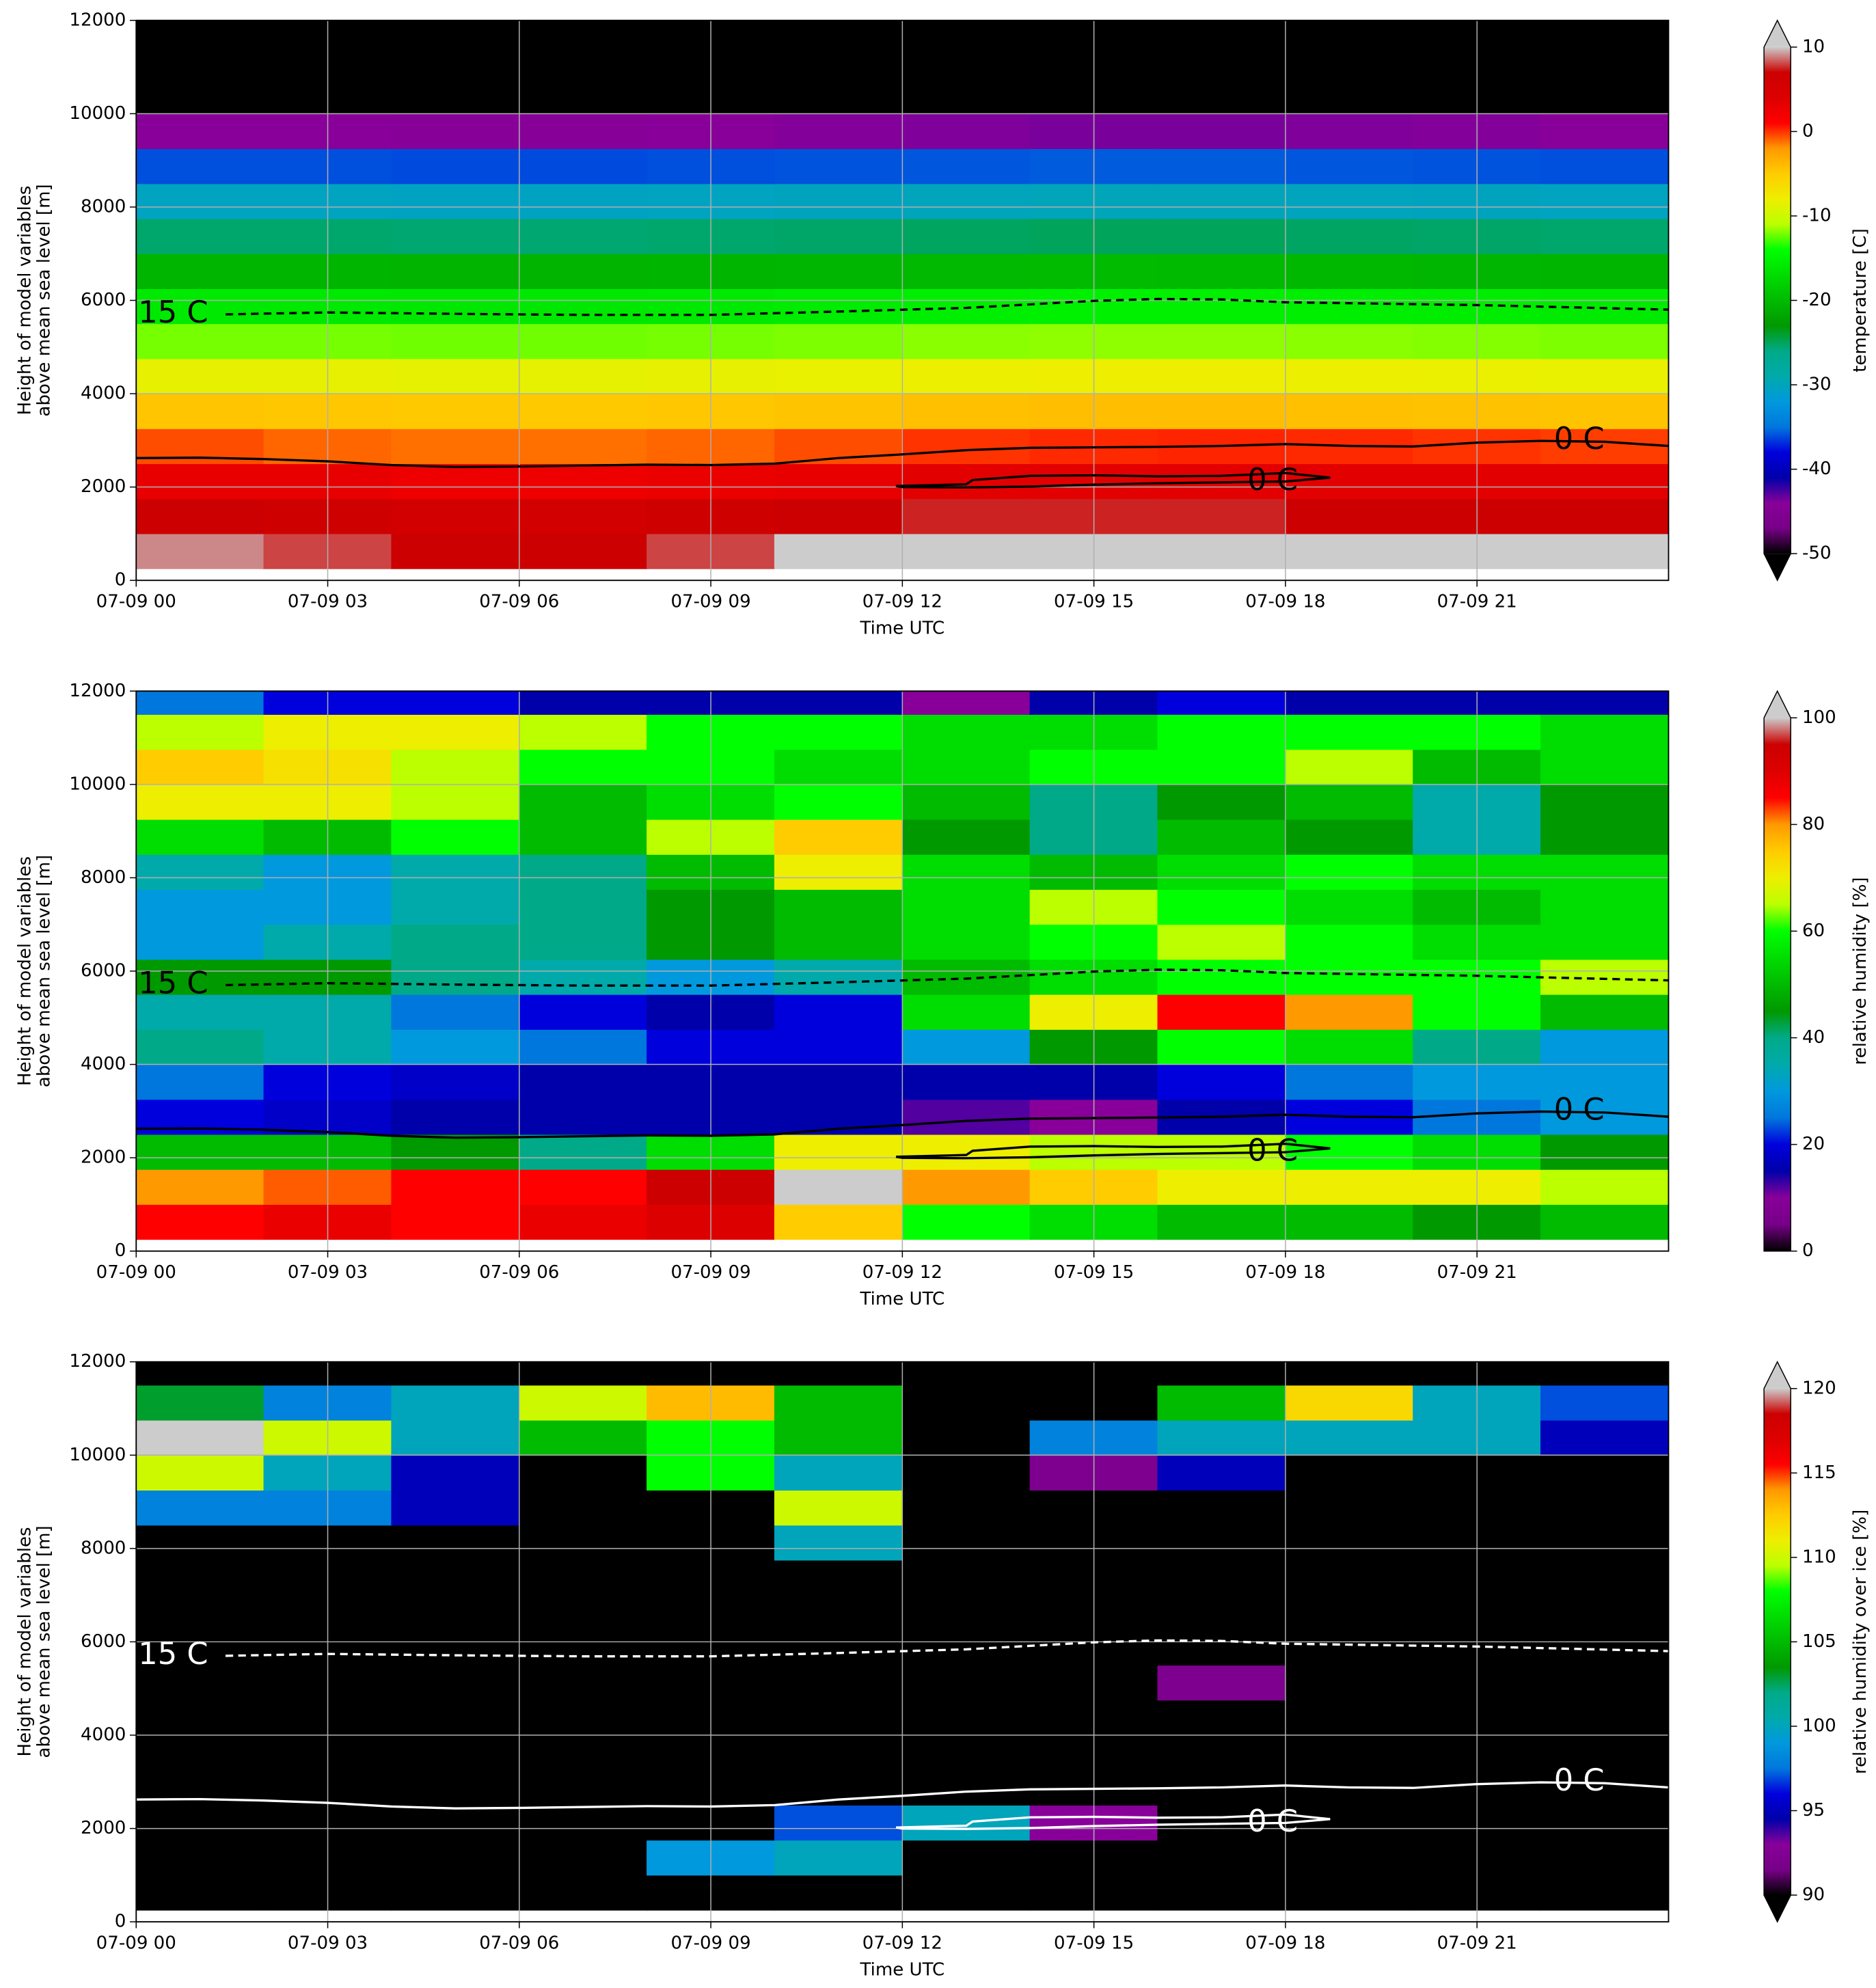  Describe the element at coordinates (1285, 601) in the screenshot. I see `x-tick-label: 07-09 18` at that location.